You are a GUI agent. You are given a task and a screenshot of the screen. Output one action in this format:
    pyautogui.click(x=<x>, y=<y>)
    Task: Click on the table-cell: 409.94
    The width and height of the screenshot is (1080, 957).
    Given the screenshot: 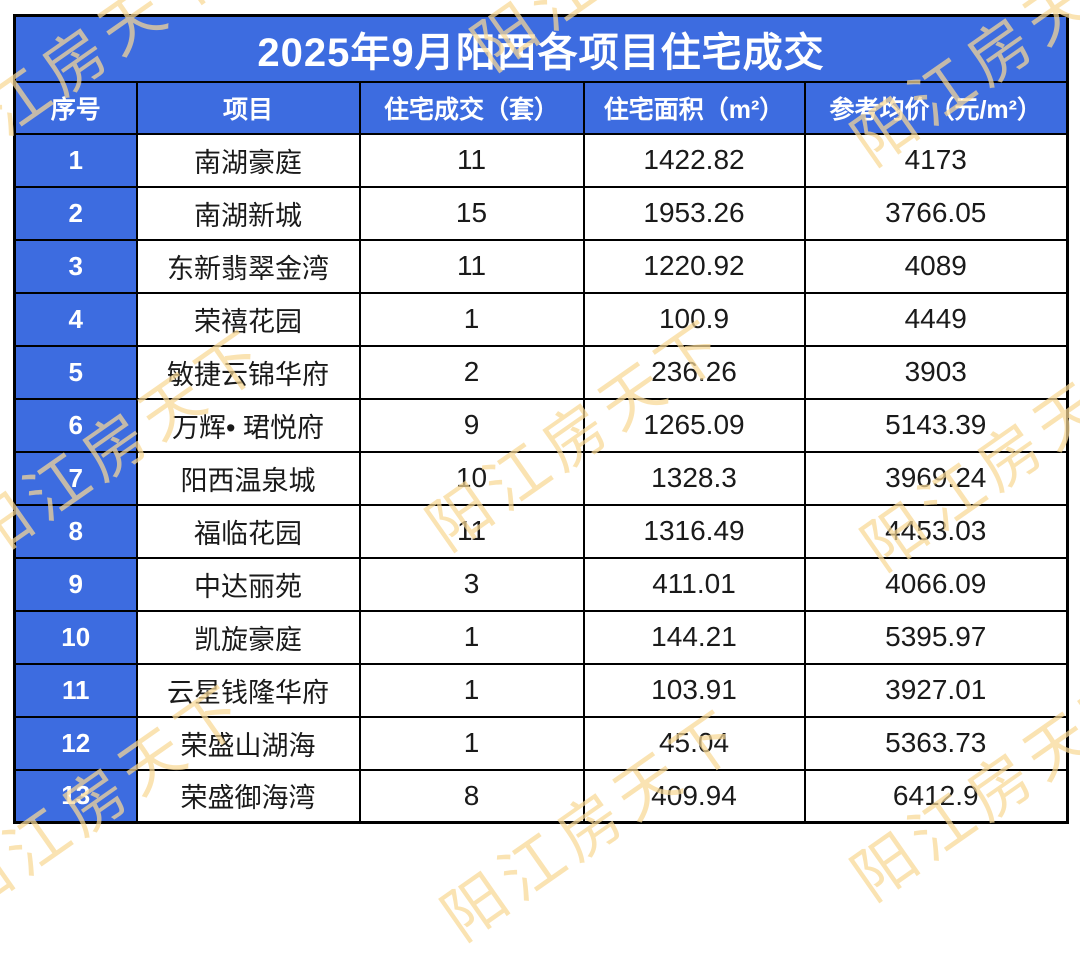 What is the action you would take?
    pyautogui.click(x=694, y=796)
    